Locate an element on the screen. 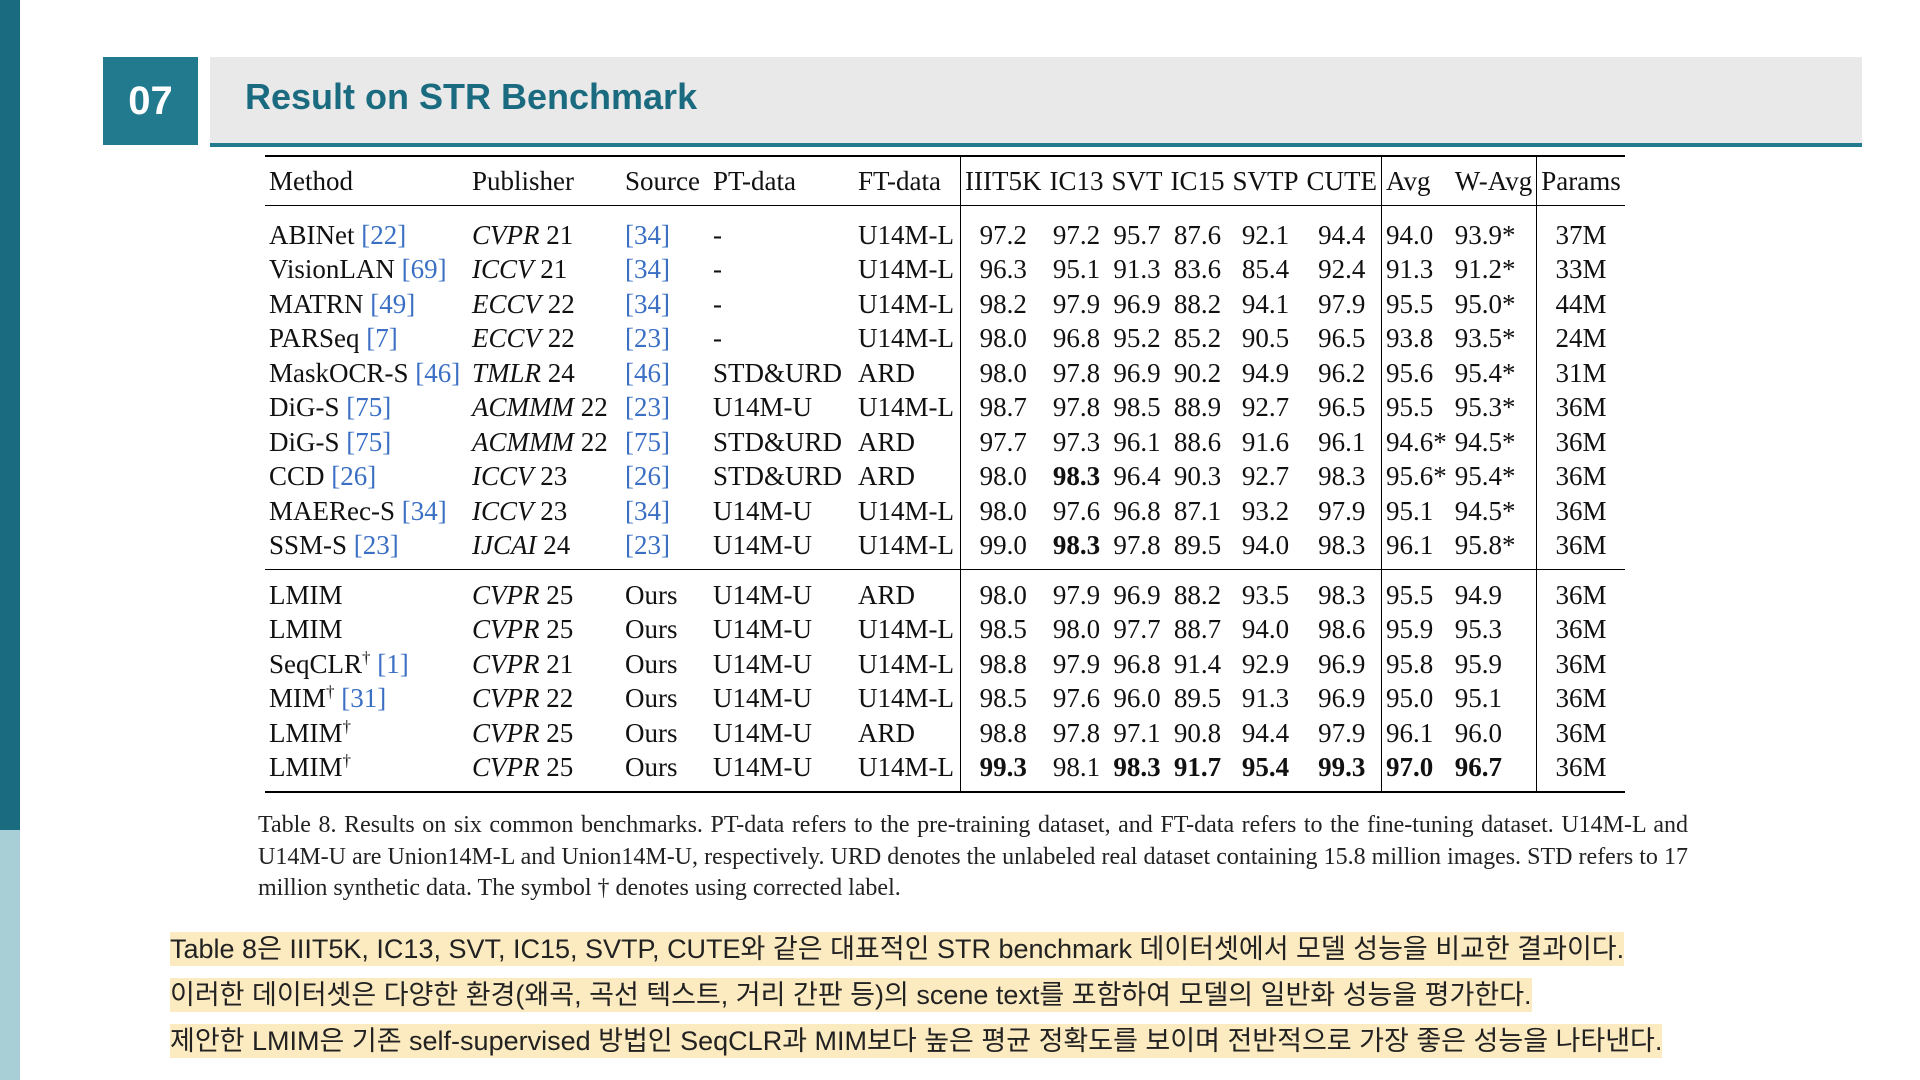  score-cell-value: 87.1 is located at coordinates (1197, 510).